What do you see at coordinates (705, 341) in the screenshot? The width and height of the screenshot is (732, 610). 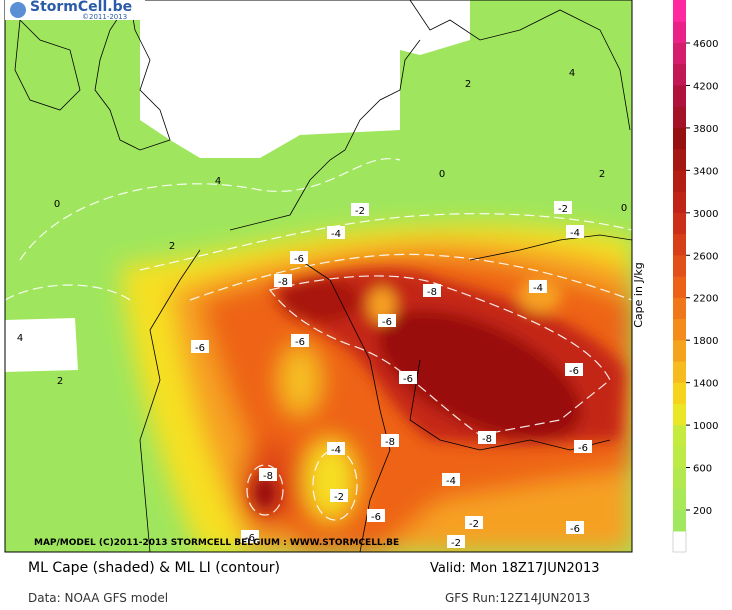 I see `colorbar-tick-label: 1800` at bounding box center [705, 341].